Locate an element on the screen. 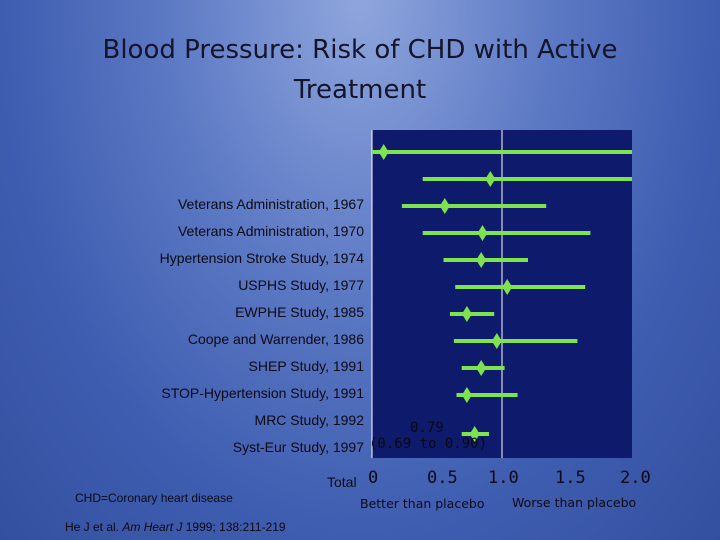  worse-than-placebo-label: Worse than placebo is located at coordinates (574, 502).